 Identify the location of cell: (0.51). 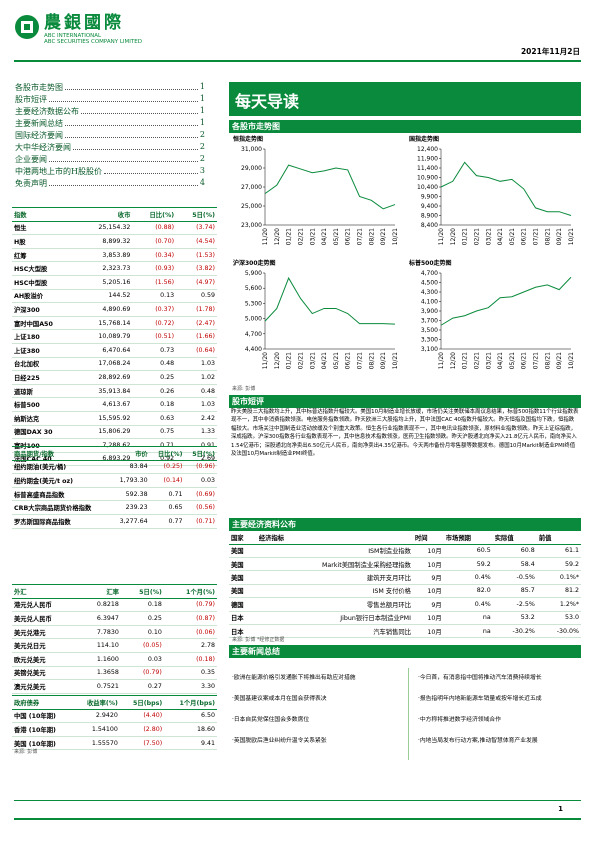
(154, 336).